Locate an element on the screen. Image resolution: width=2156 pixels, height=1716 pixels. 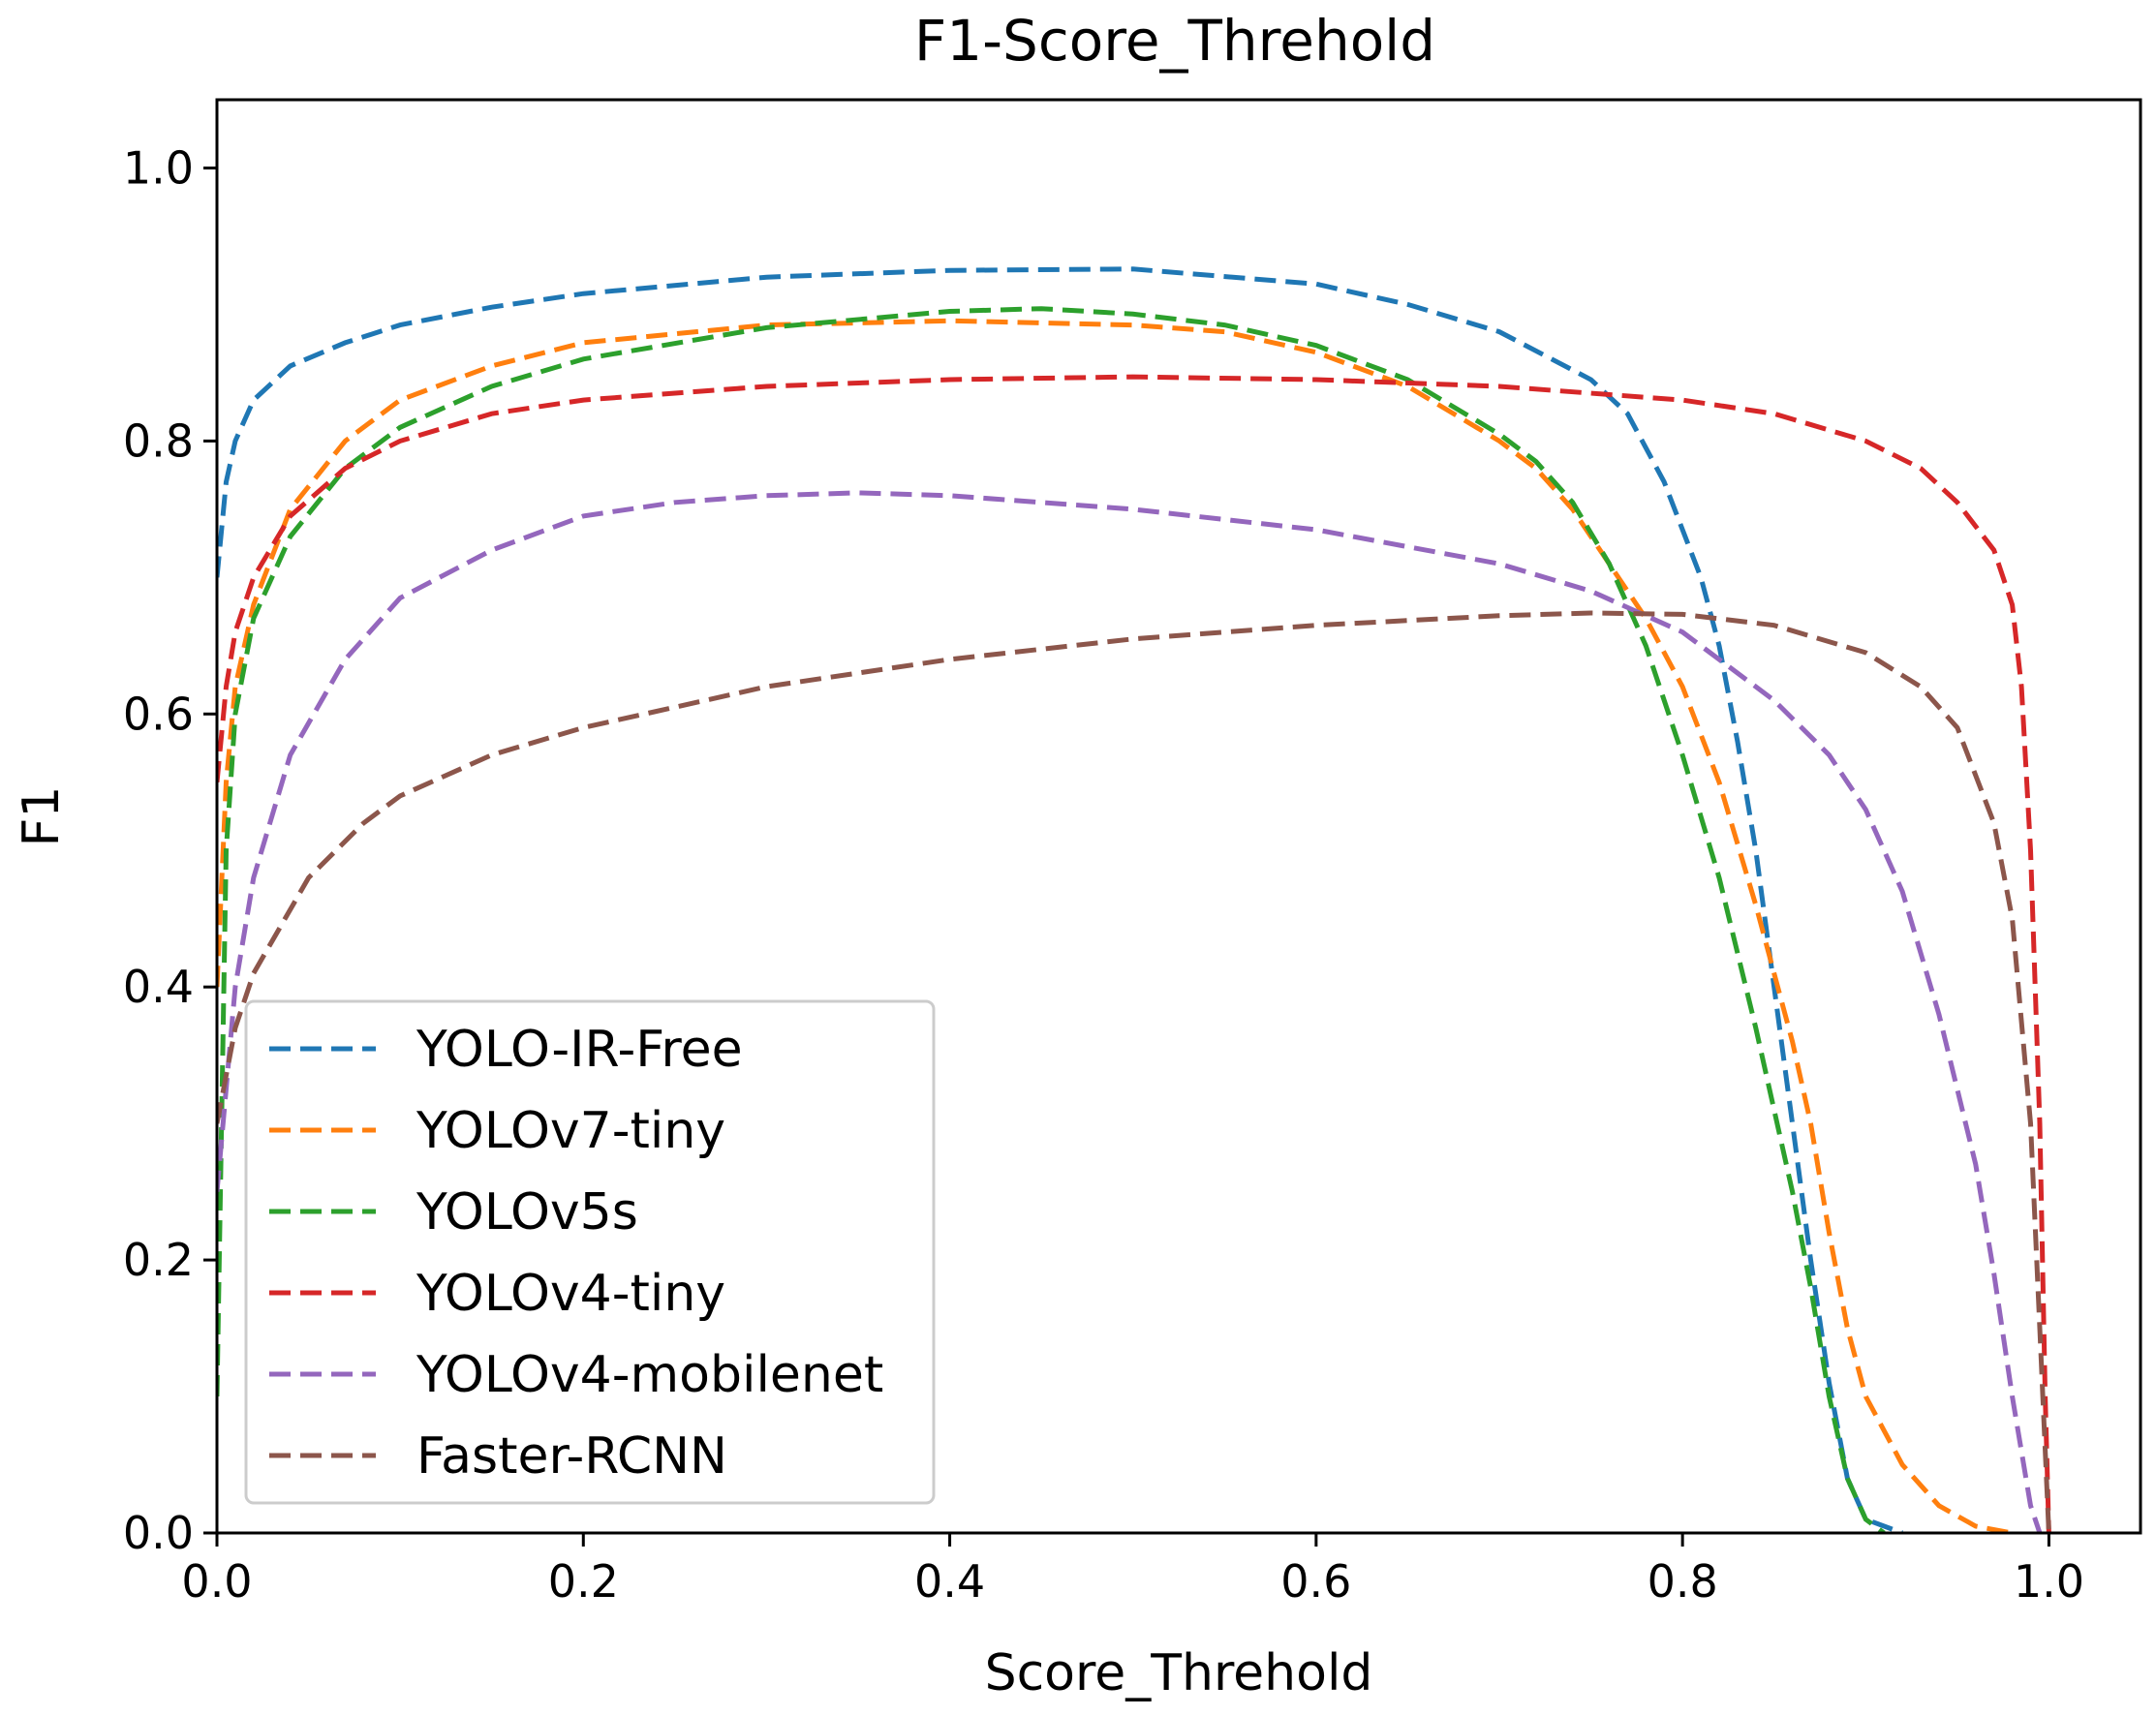
x-tick-label: 0.8 is located at coordinates (1683, 1581).